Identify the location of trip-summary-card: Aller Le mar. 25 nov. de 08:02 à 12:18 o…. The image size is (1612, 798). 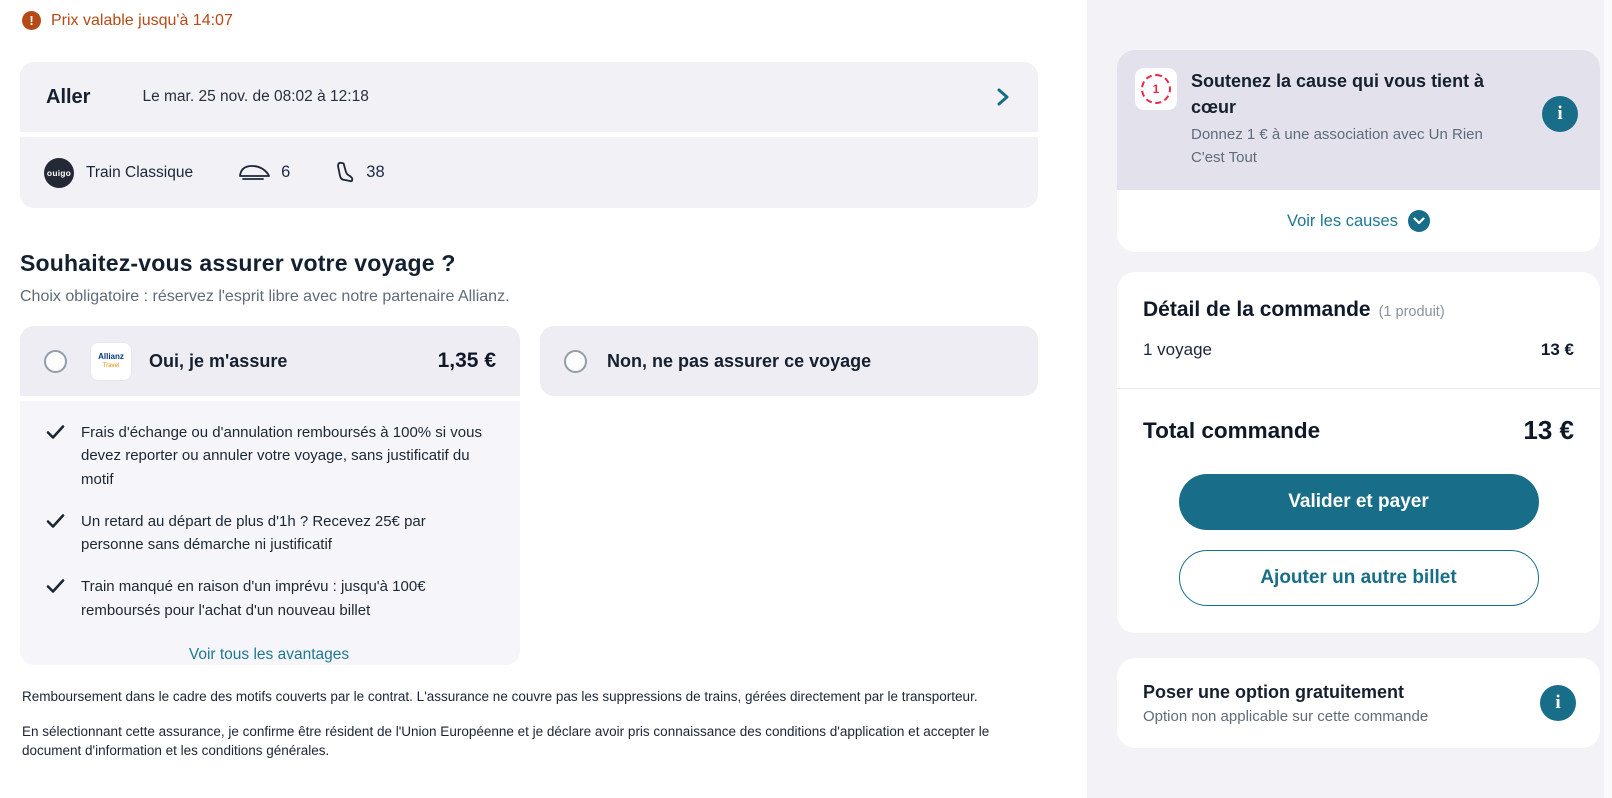
(529, 135).